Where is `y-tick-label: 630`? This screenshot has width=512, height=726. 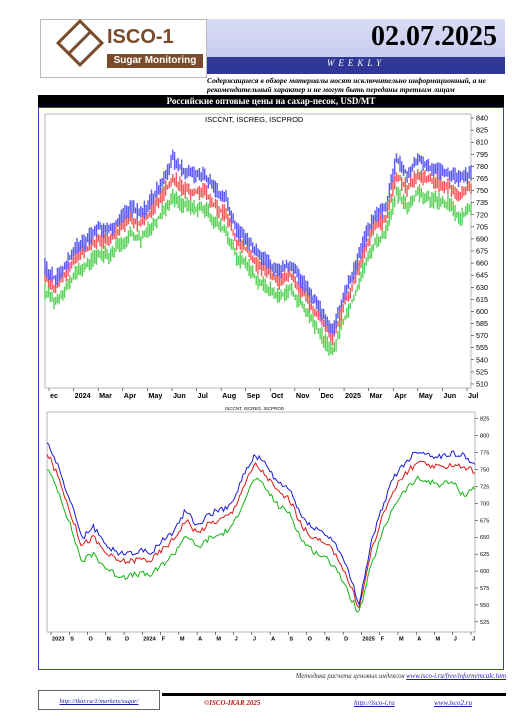
y-tick-label: 630 is located at coordinates (482, 287).